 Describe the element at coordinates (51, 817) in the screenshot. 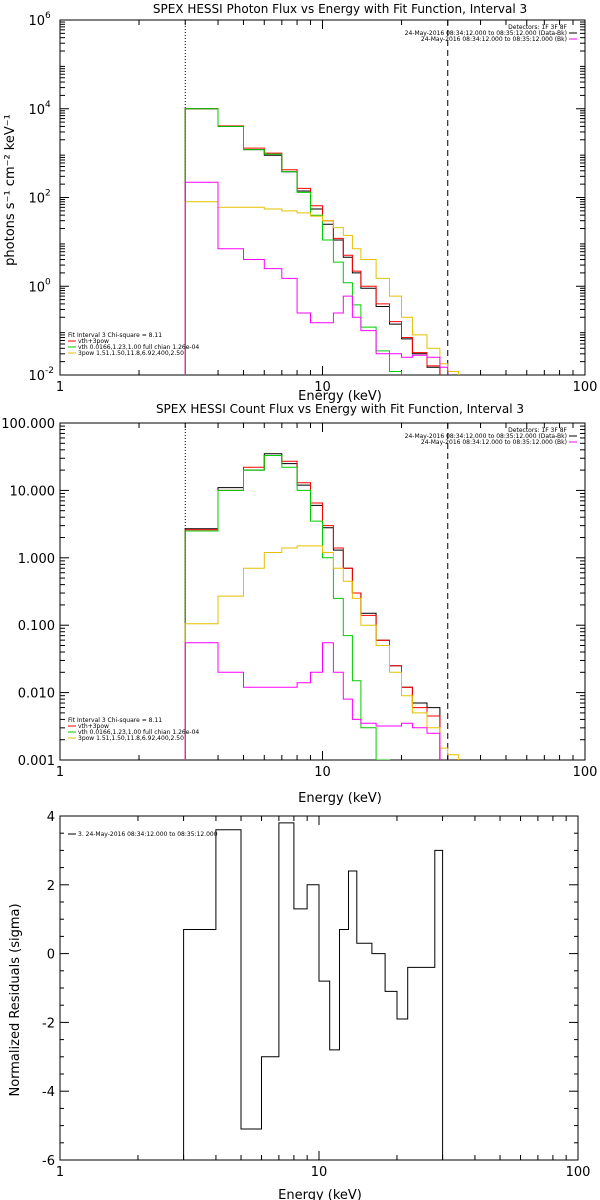

I see `y-tick-label: 4` at that location.